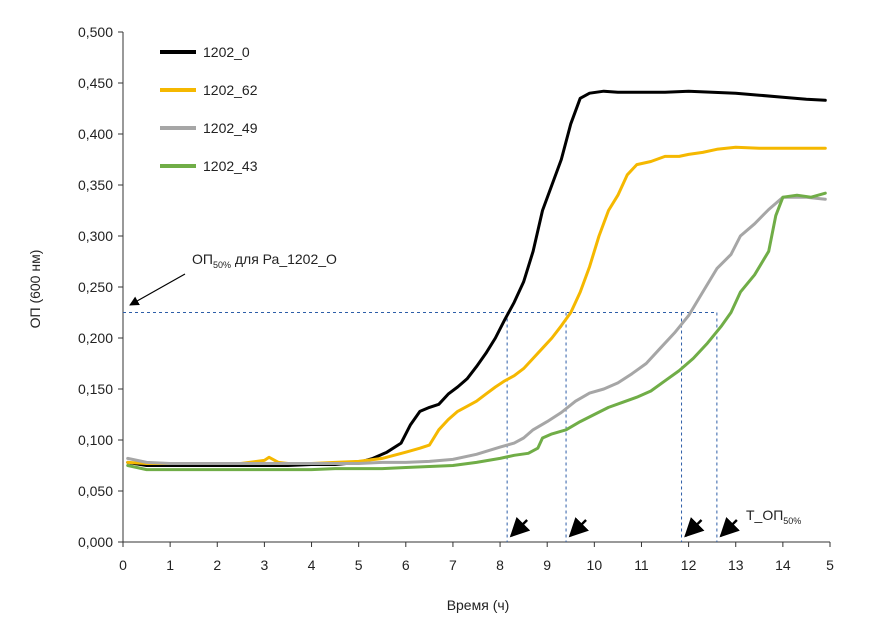 This screenshot has width=884, height=619. I want to click on y-tick-label: 0,300, so click(95, 236).